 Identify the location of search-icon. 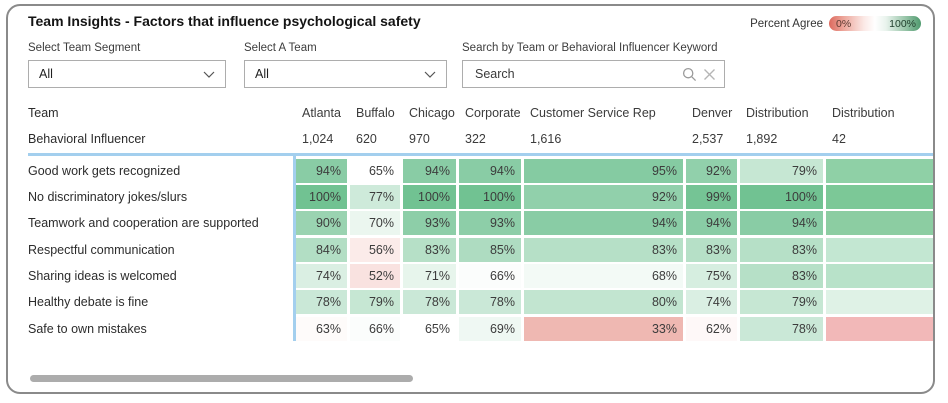
(689, 74).